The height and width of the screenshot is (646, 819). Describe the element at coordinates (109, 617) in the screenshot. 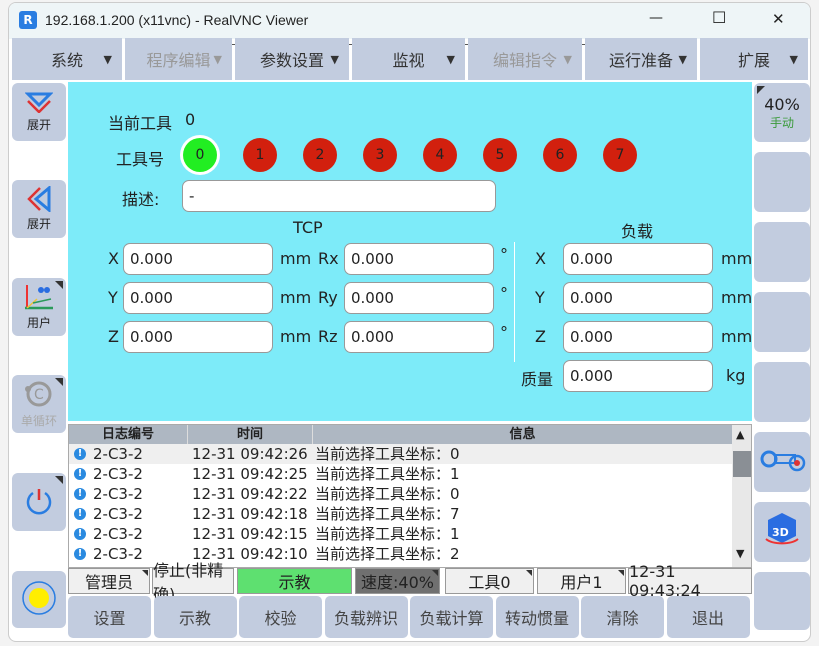

I see `bottom-button-0: 设置` at that location.